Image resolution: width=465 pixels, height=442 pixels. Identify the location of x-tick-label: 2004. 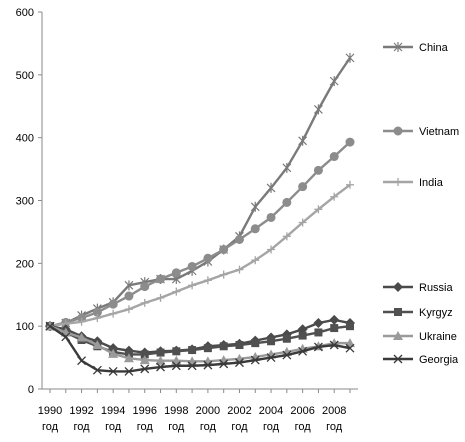
(271, 411).